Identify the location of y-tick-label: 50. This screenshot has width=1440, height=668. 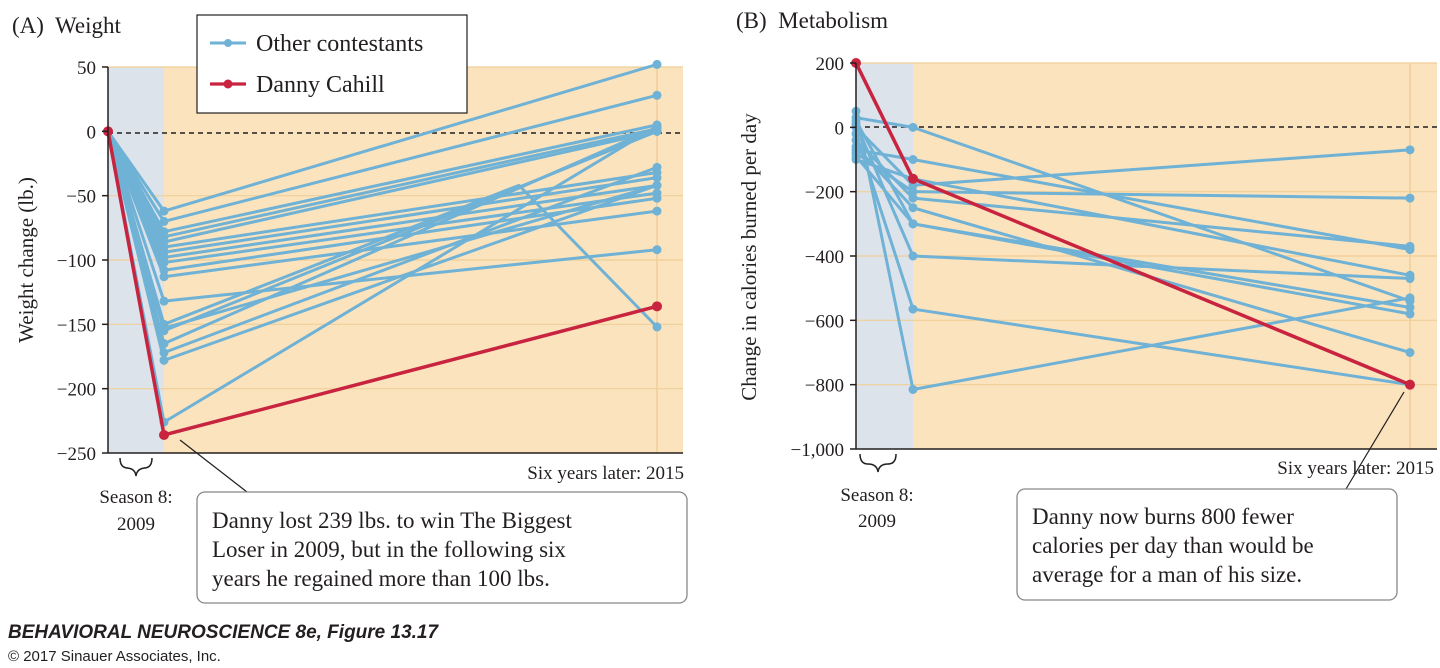
(86, 68).